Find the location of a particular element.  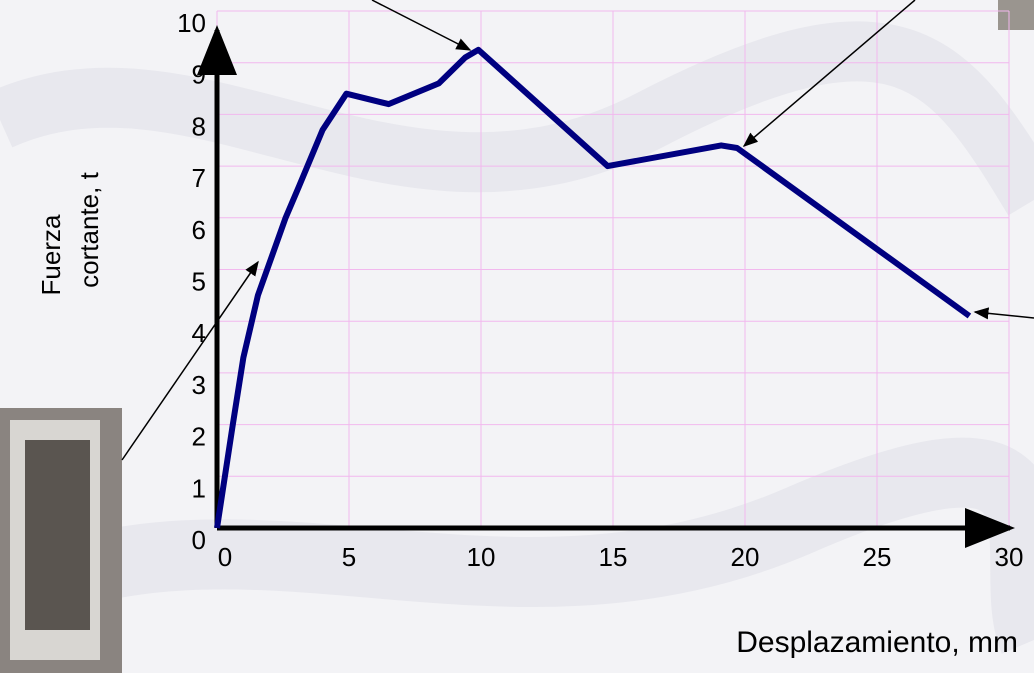

x-tick-label: 5 is located at coordinates (349, 557).